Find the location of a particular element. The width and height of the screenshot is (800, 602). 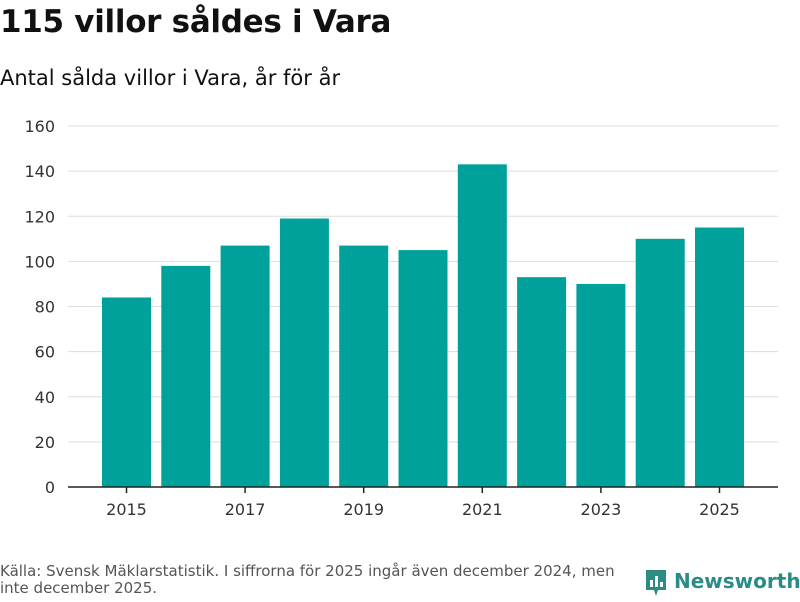

bar-2020 is located at coordinates (423, 368).